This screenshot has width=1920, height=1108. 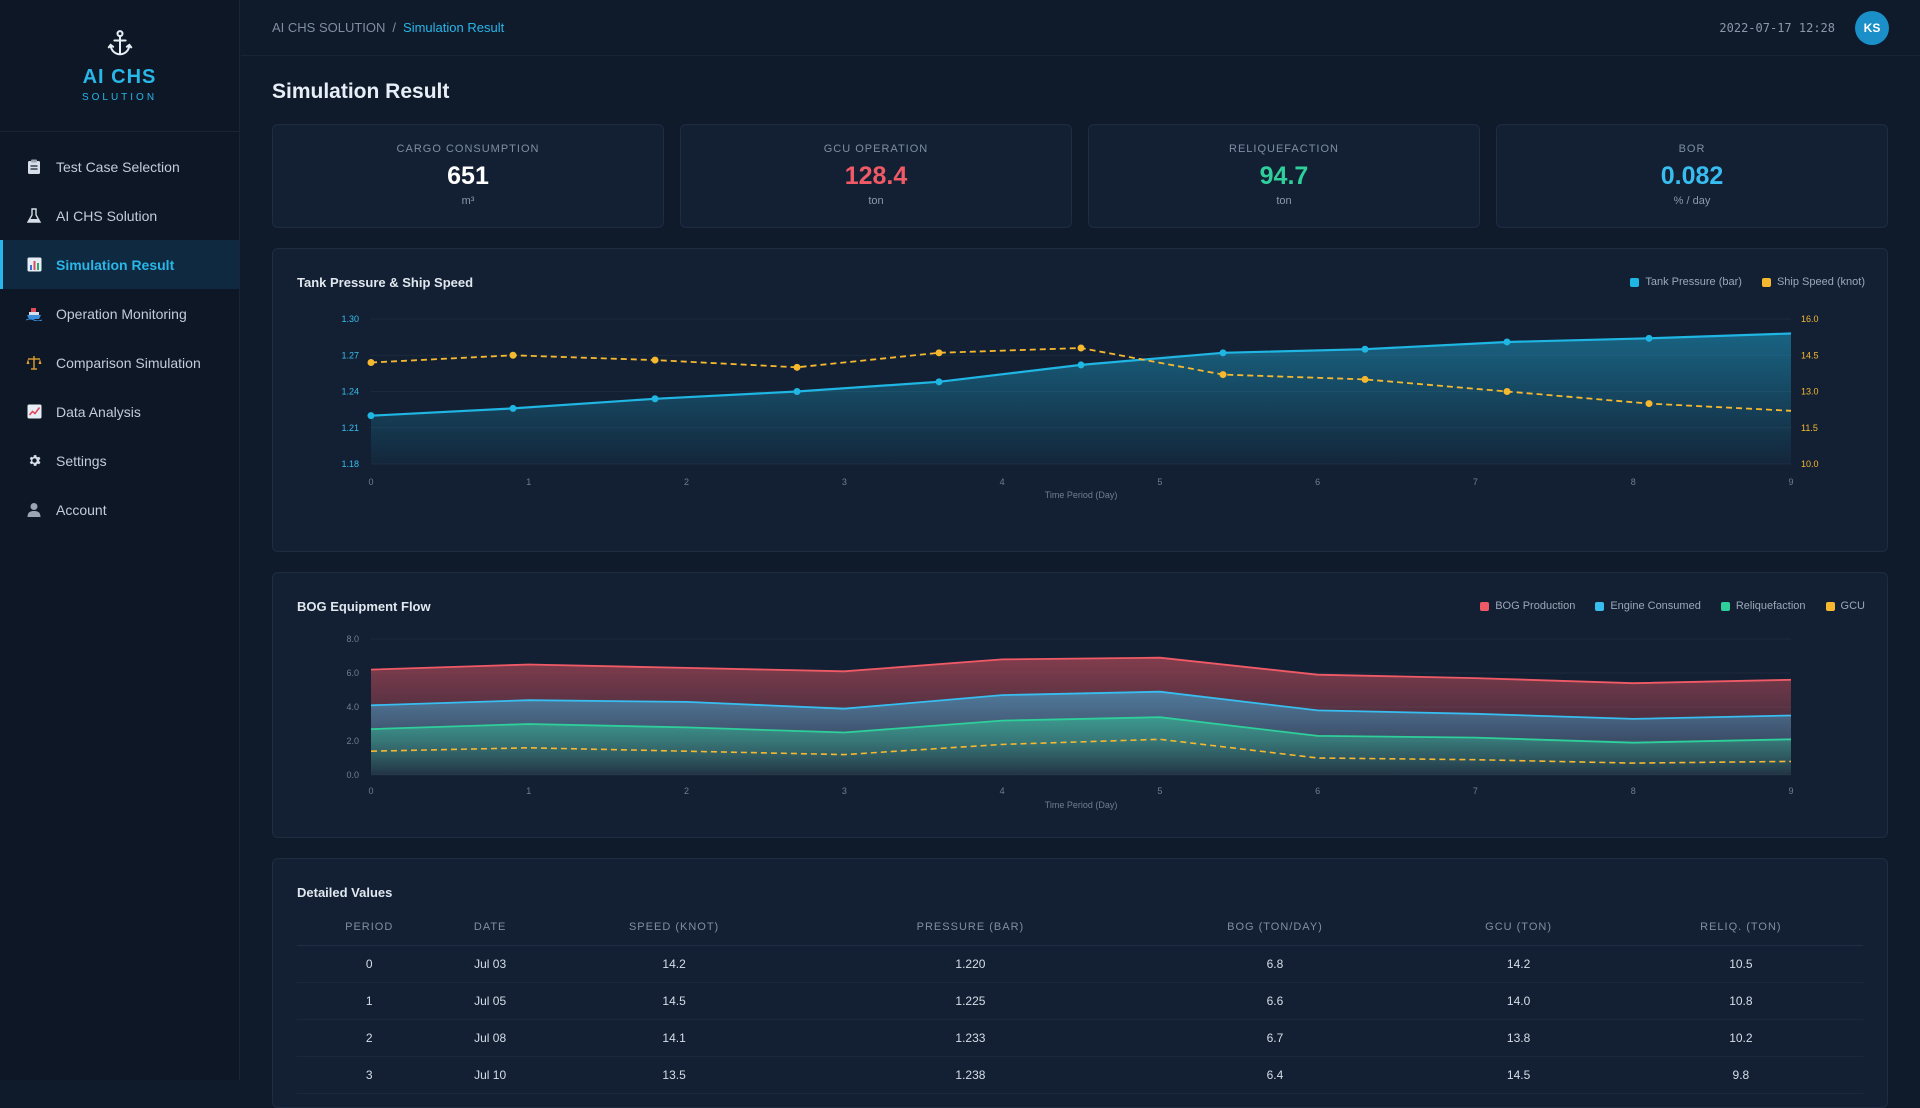 I want to click on table-cell: Jul 05, so click(x=490, y=1001).